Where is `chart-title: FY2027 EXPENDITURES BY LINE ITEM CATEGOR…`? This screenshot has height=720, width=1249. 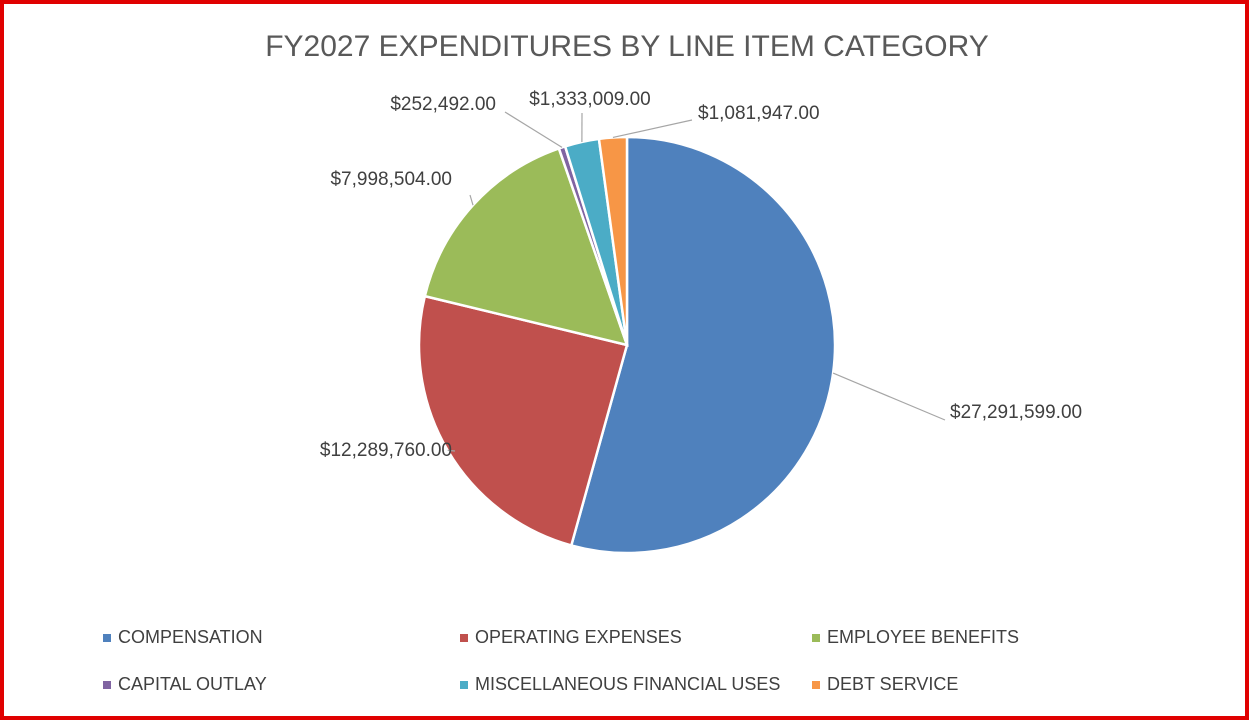 chart-title: FY2027 EXPENDITURES BY LINE ITEM CATEGOR… is located at coordinates (627, 46).